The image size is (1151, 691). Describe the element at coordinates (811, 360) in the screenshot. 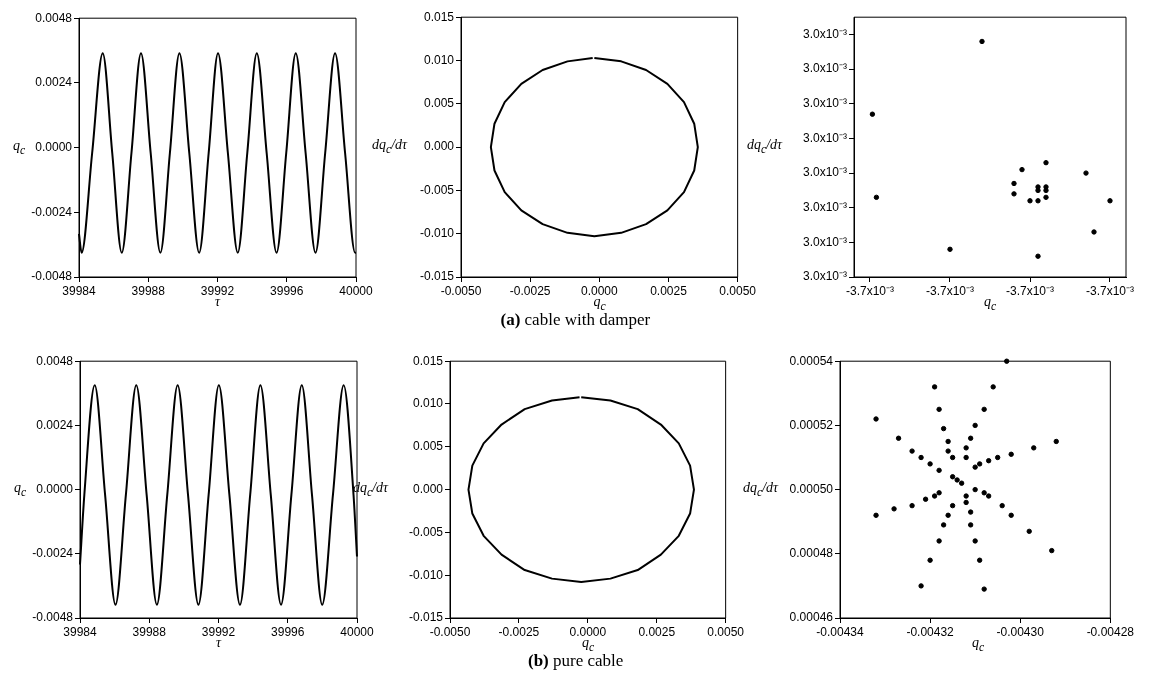

I see `y-tick-label: 0.00054` at that location.